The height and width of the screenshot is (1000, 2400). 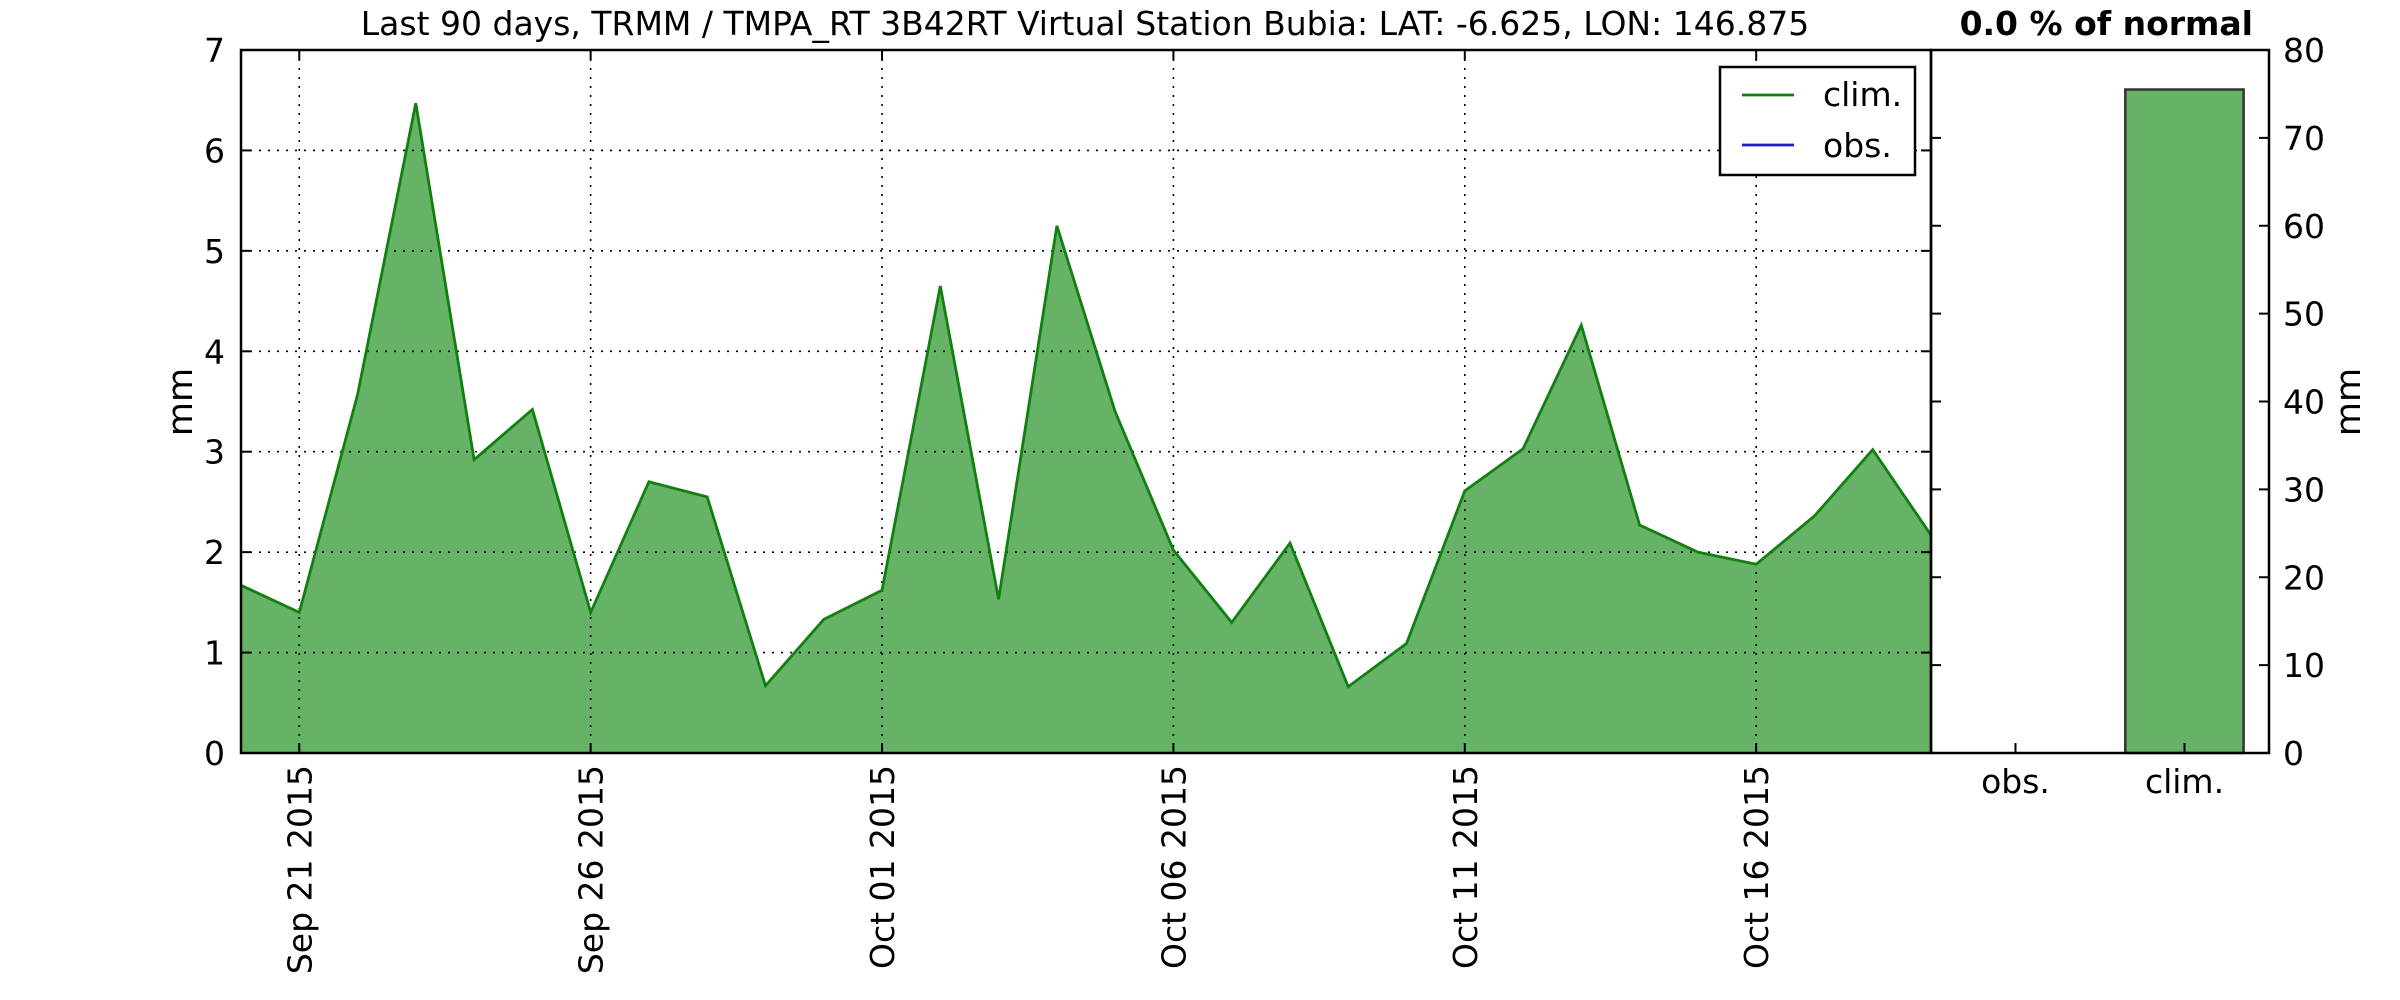 What do you see at coordinates (1465, 867) in the screenshot?
I see `main-x-tick-label: Oct 11 2015` at bounding box center [1465, 867].